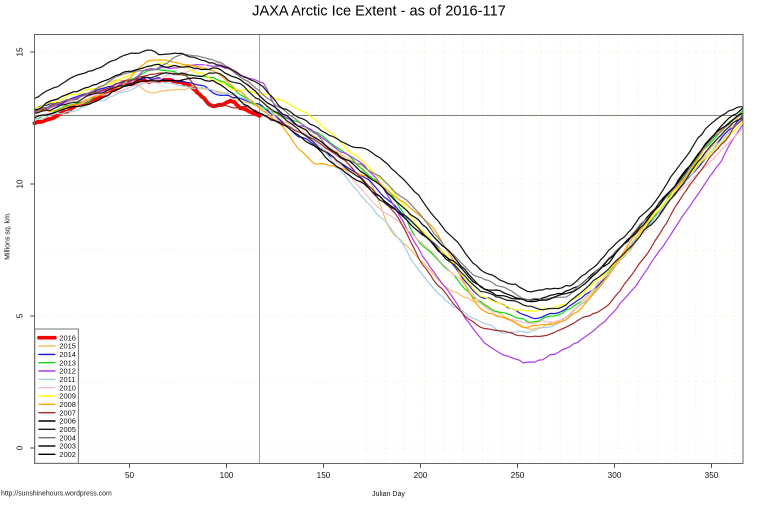 This screenshot has width=760, height=506. Describe the element at coordinates (20, 184) in the screenshot. I see `svg-text: 10` at that location.